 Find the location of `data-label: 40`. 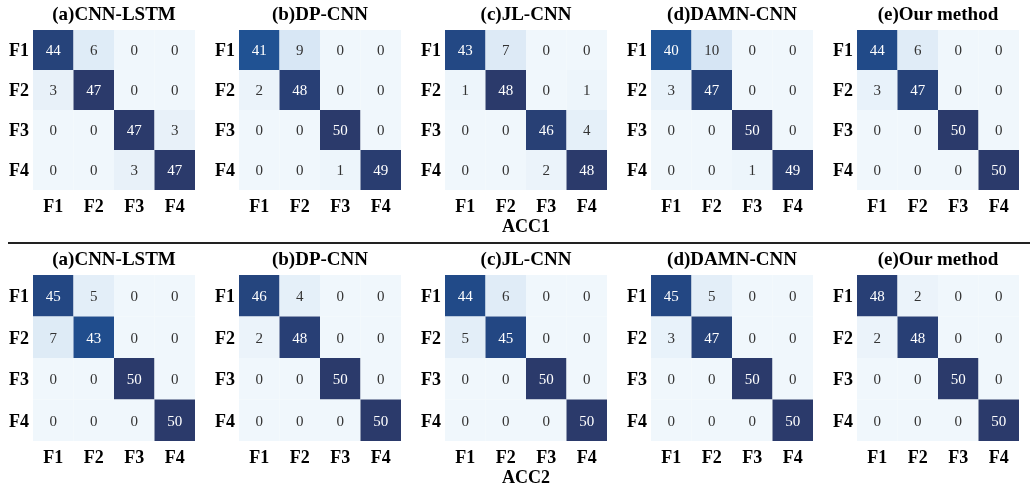

data-label: 40 is located at coordinates (671, 50).